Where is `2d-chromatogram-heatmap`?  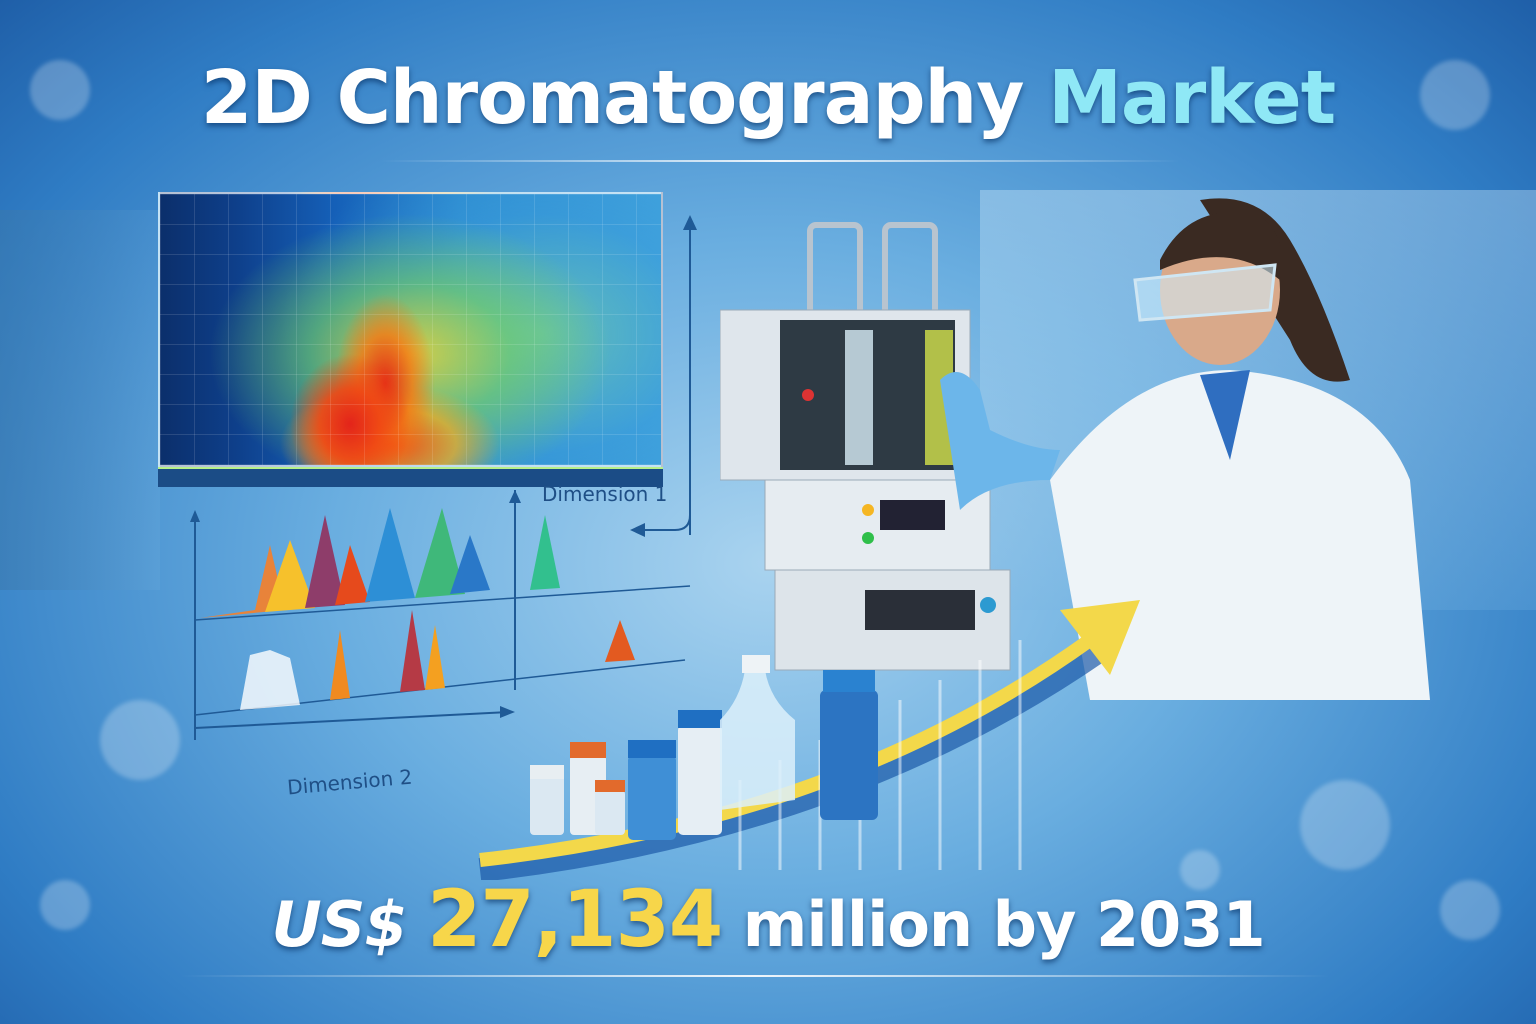
2d-chromatogram-heatmap is located at coordinates (410, 329).